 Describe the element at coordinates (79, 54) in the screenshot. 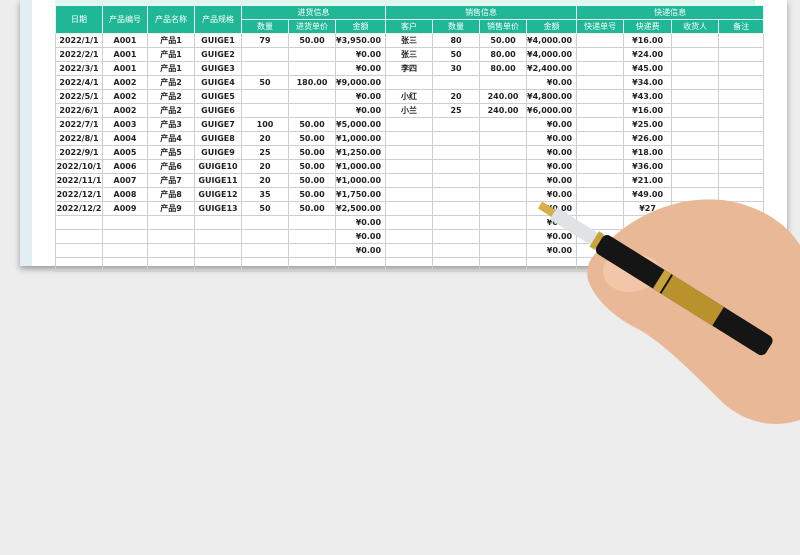

I see `cell-date: 2022/2/1` at that location.